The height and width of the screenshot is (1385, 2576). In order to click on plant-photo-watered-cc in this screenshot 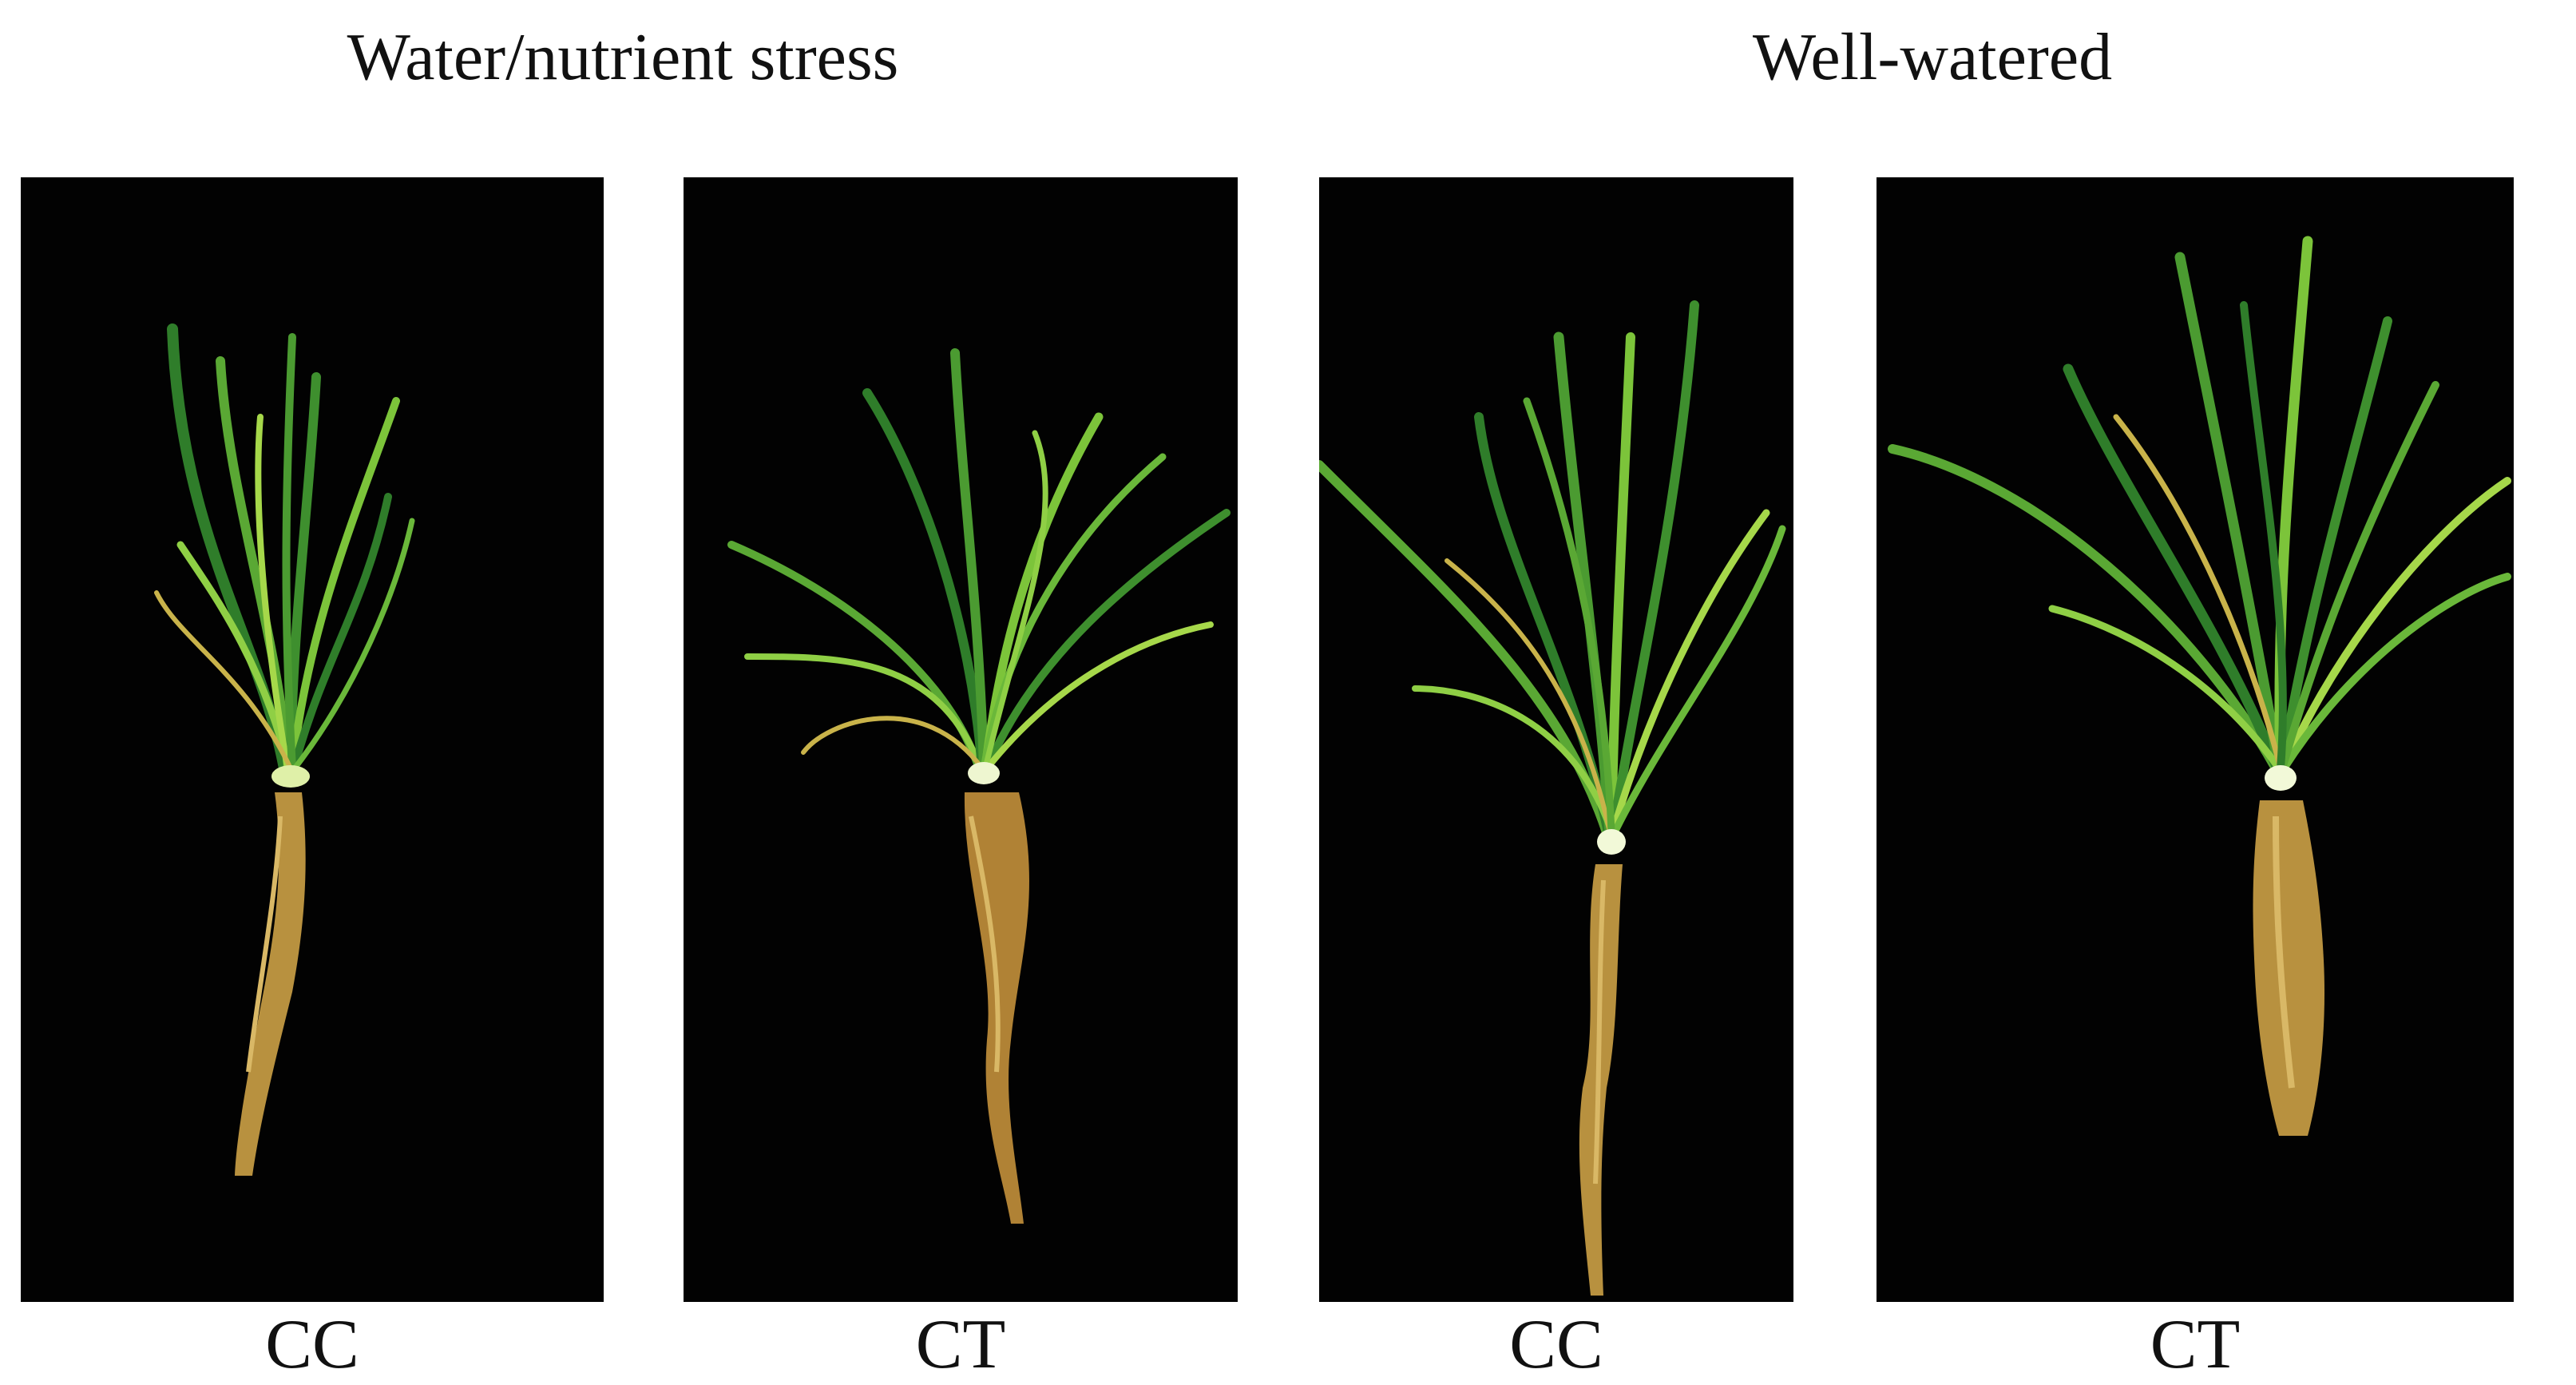, I will do `click(1556, 739)`.